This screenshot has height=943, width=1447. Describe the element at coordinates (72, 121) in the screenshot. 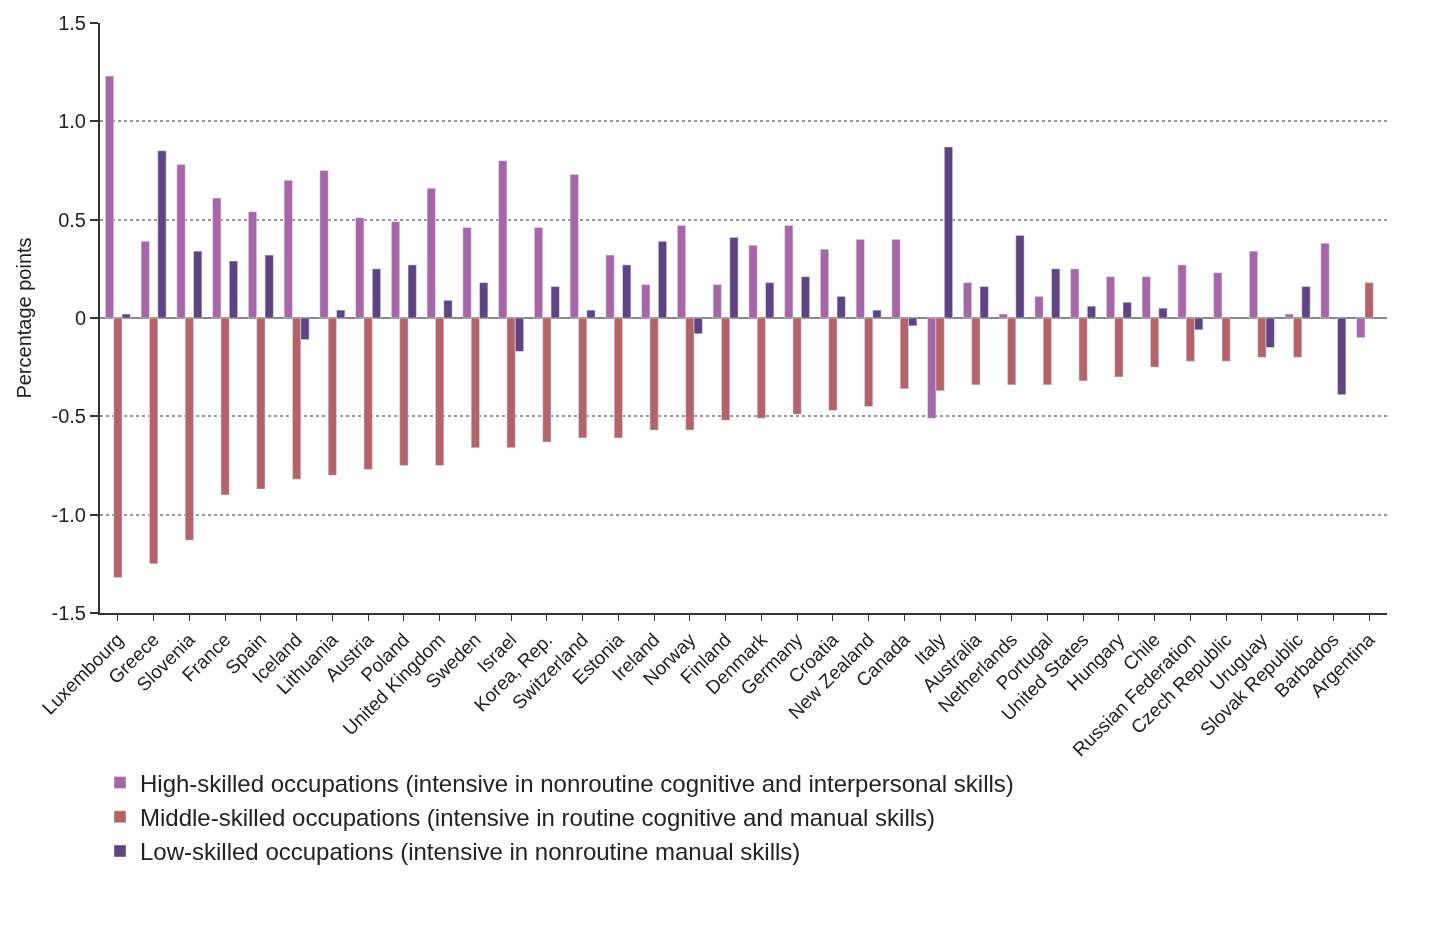

I see `y-tick-label: 1.0` at that location.